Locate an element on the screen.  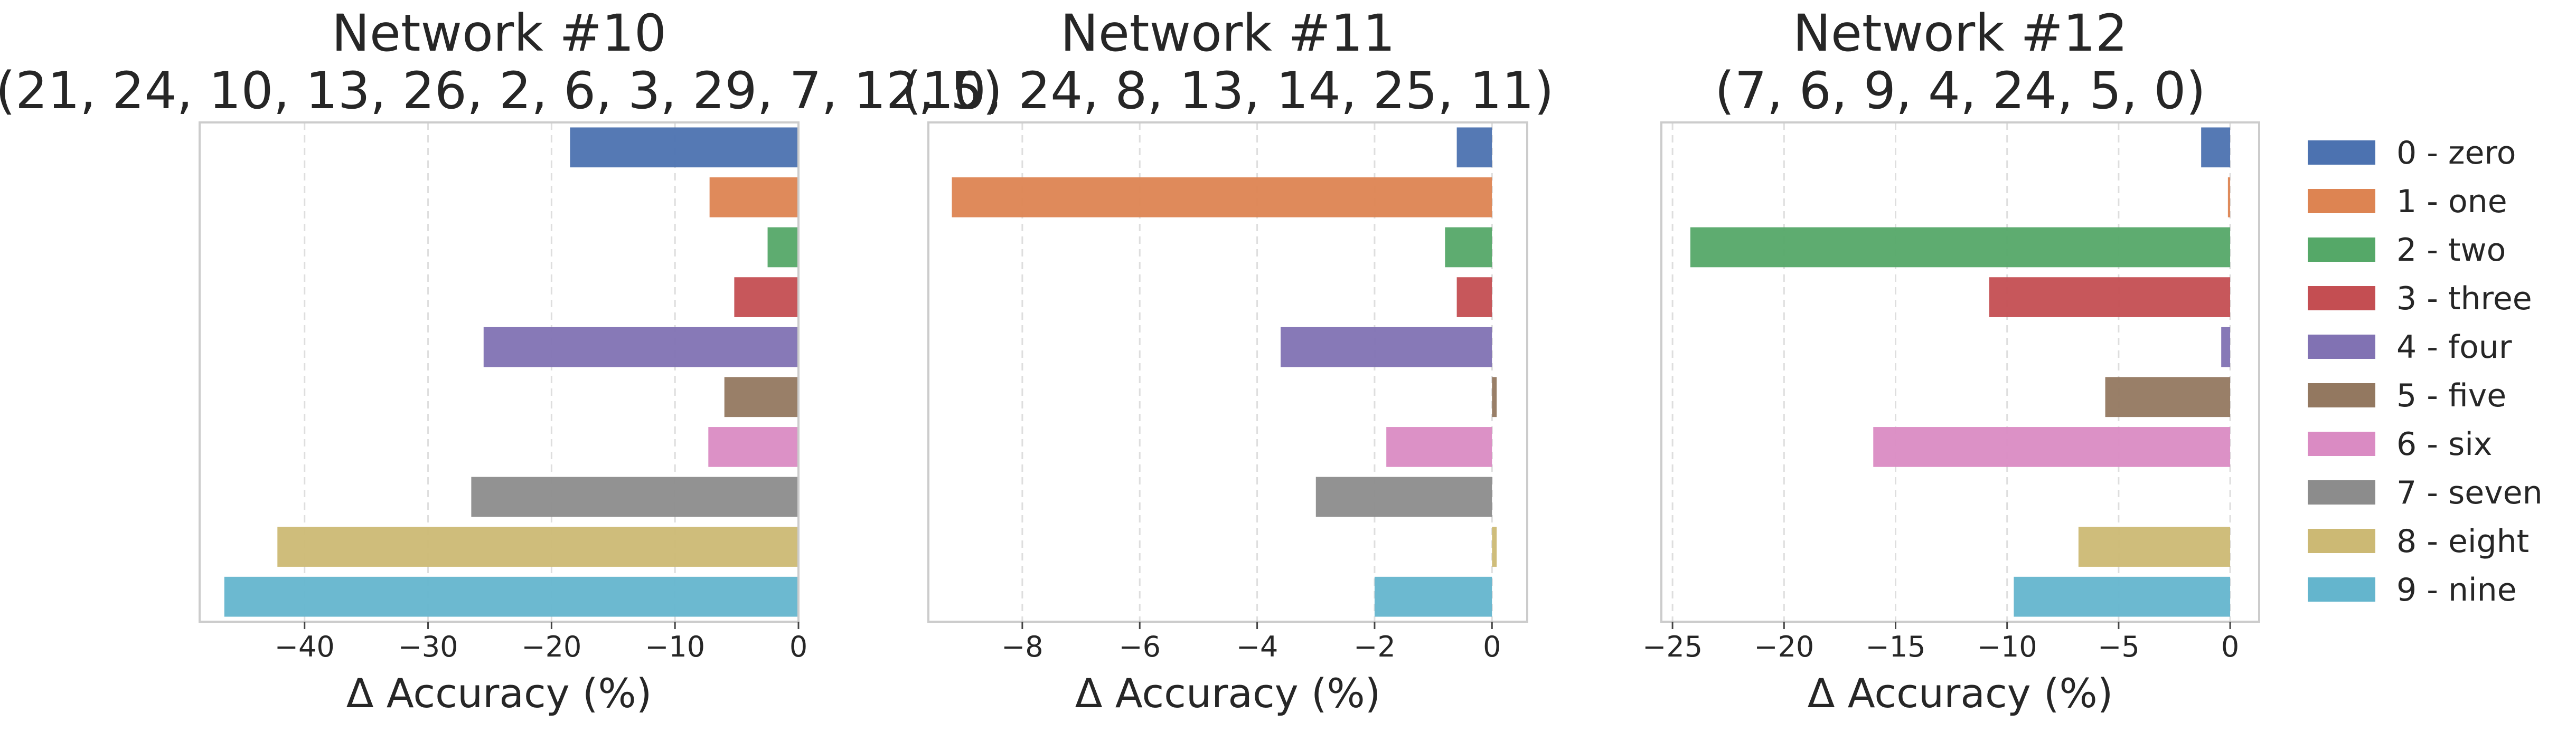
tick-label-1-1: −6 is located at coordinates (1139, 646).